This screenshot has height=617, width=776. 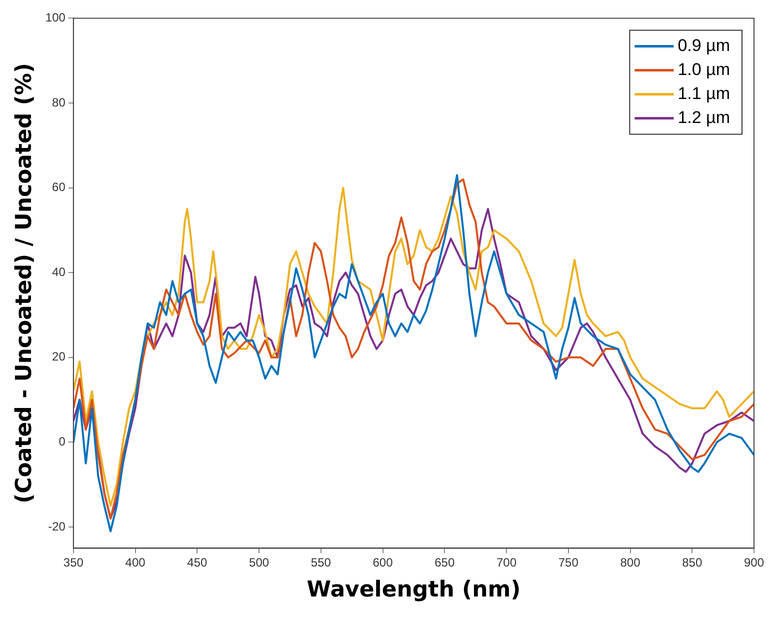 What do you see at coordinates (135, 563) in the screenshot?
I see `x-tick-label: 400` at bounding box center [135, 563].